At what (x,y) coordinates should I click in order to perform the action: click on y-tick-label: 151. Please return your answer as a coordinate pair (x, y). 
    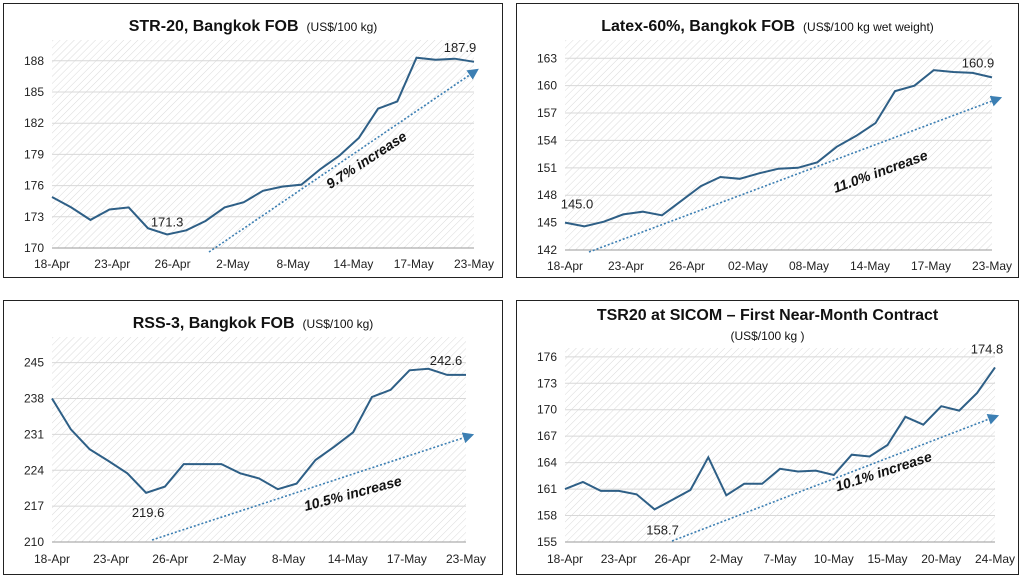
    Looking at the image, I should click on (547, 168).